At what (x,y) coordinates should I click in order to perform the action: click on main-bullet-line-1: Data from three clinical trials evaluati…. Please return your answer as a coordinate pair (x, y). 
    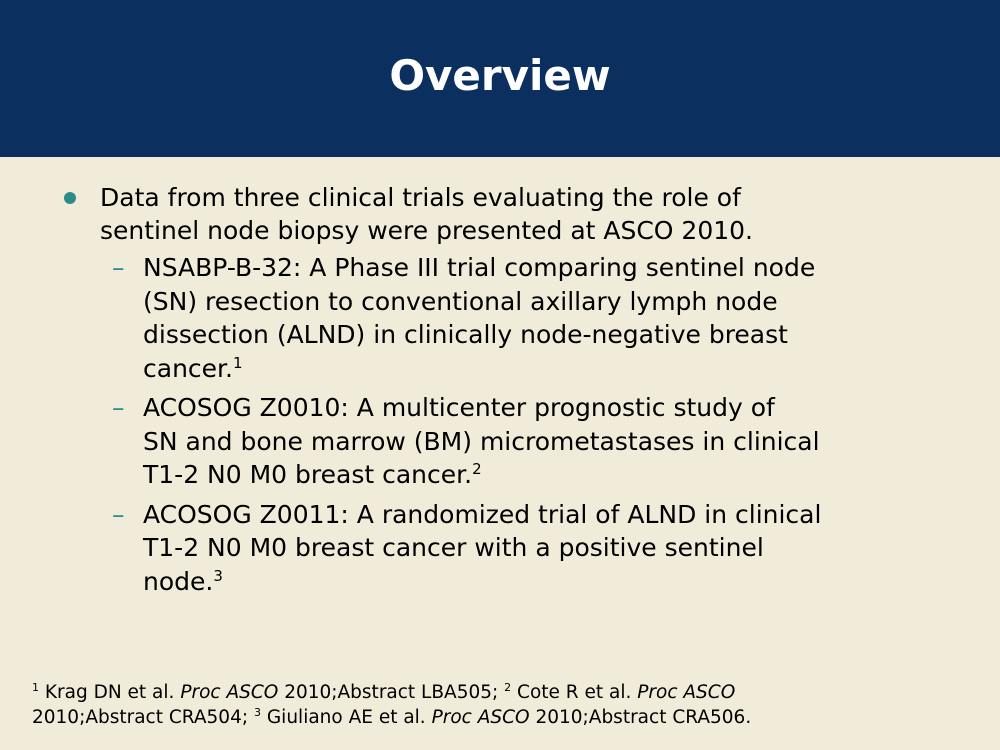
    Looking at the image, I should click on (420, 197).